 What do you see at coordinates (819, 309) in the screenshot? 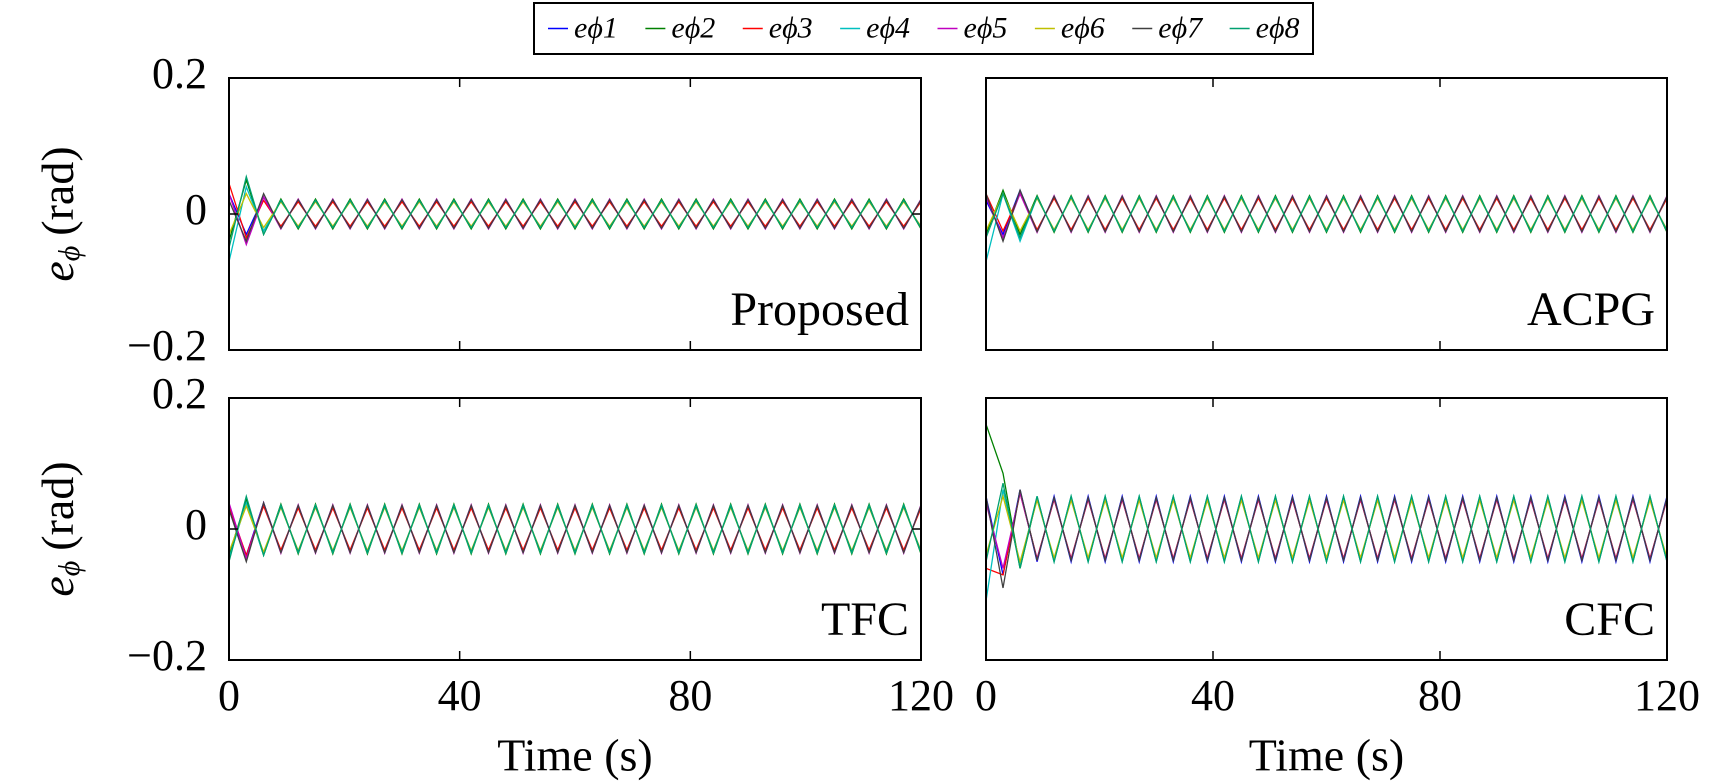
I see `panel-annotation: Proposed` at bounding box center [819, 309].